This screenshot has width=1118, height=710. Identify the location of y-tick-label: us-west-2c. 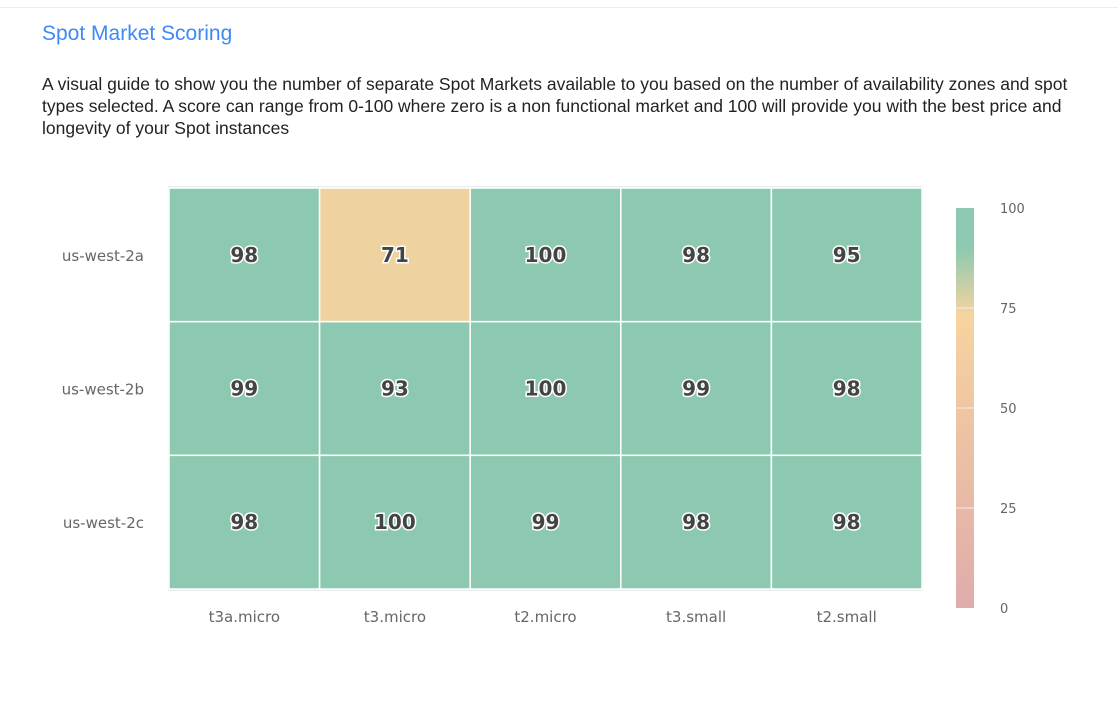
(103, 523).